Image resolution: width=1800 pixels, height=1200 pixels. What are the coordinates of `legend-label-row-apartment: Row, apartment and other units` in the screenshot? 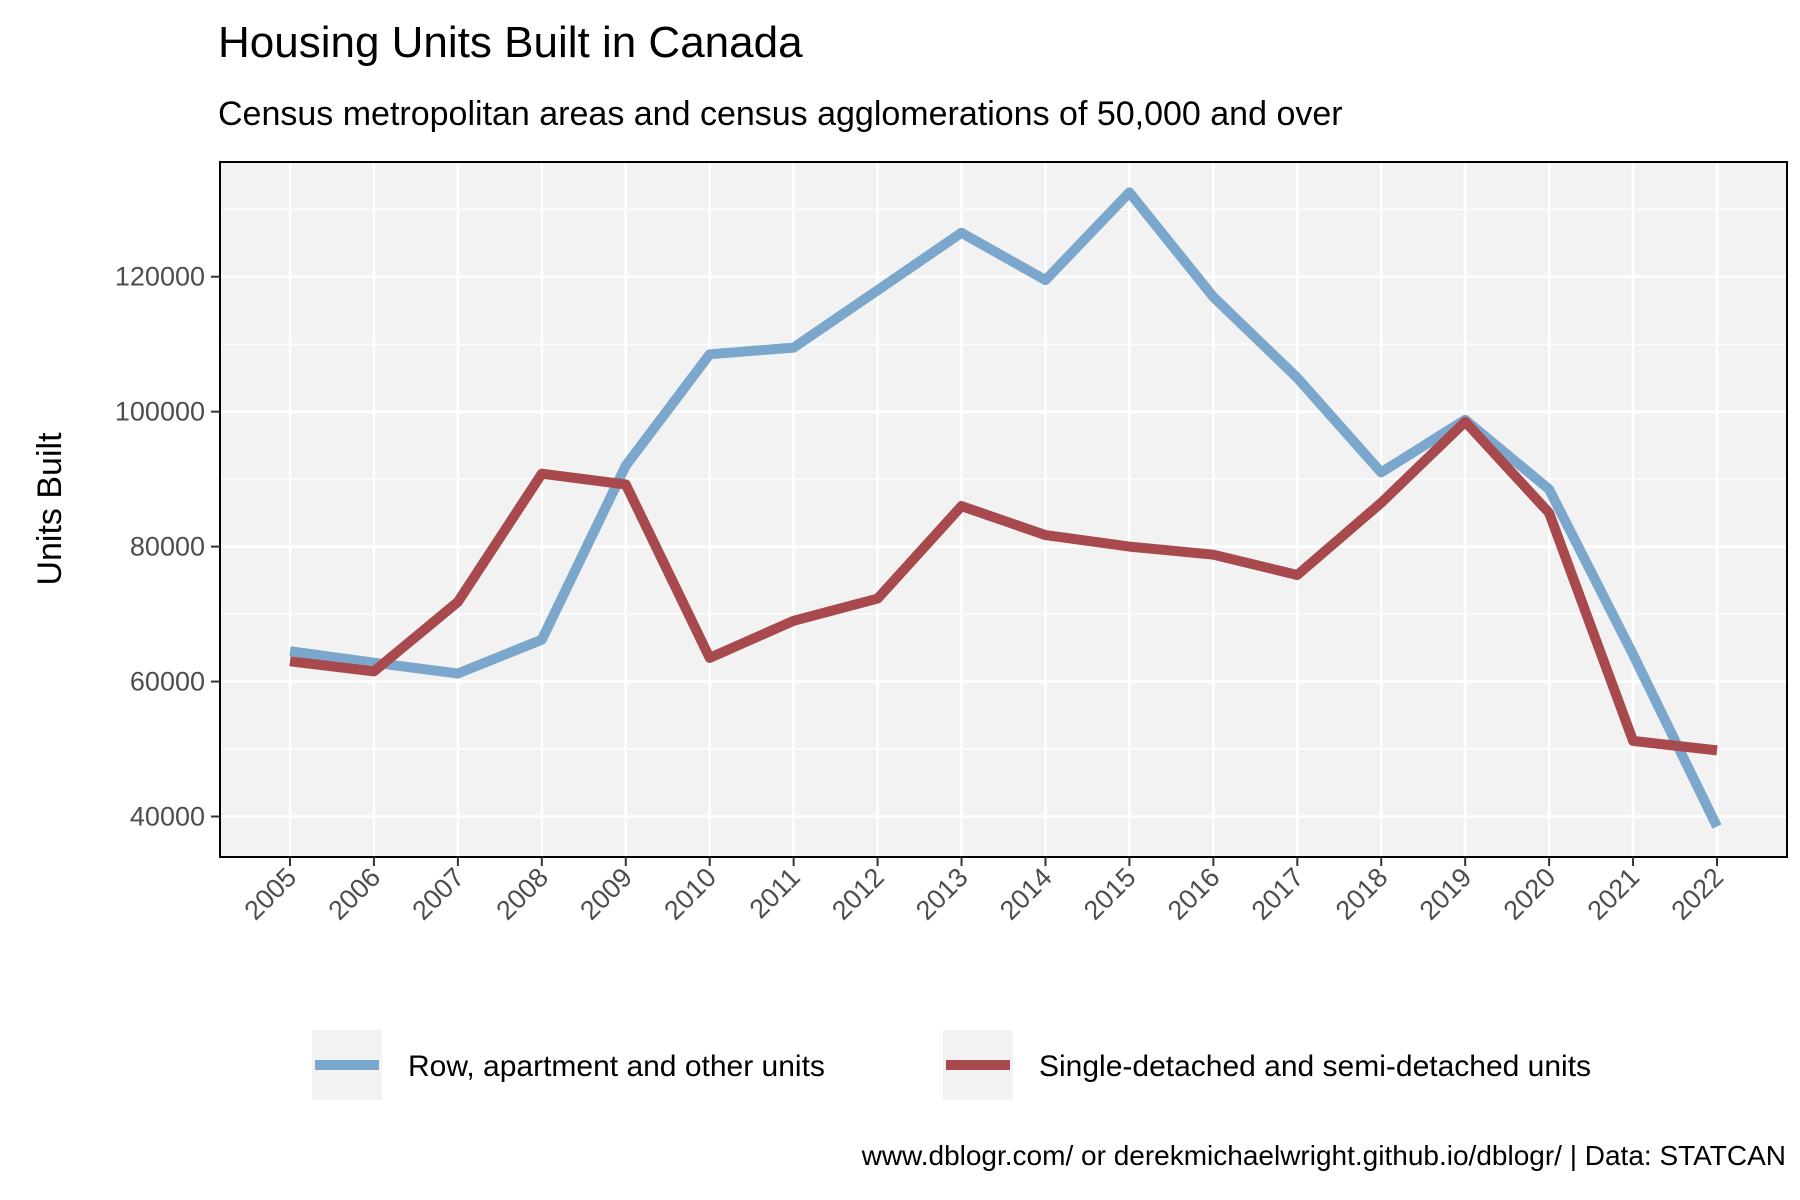 It's located at (616, 1066).